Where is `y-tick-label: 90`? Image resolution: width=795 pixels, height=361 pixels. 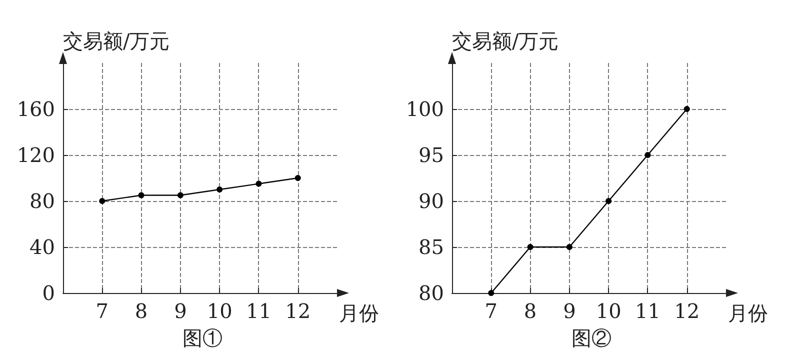 y-tick-label: 90 is located at coordinates (431, 201).